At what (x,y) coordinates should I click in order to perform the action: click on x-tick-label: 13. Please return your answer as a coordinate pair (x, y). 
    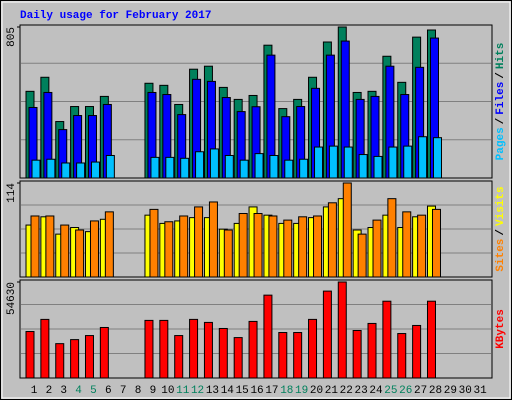
    Looking at the image, I should click on (212, 391).